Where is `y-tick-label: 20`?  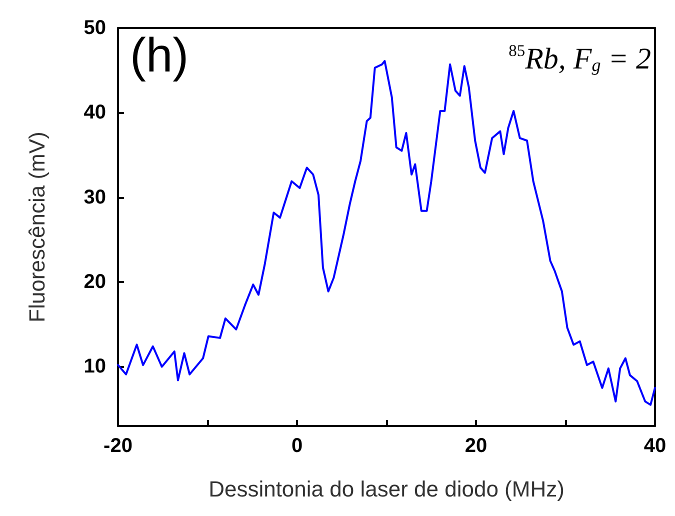
y-tick-label: 20 is located at coordinates (95, 282).